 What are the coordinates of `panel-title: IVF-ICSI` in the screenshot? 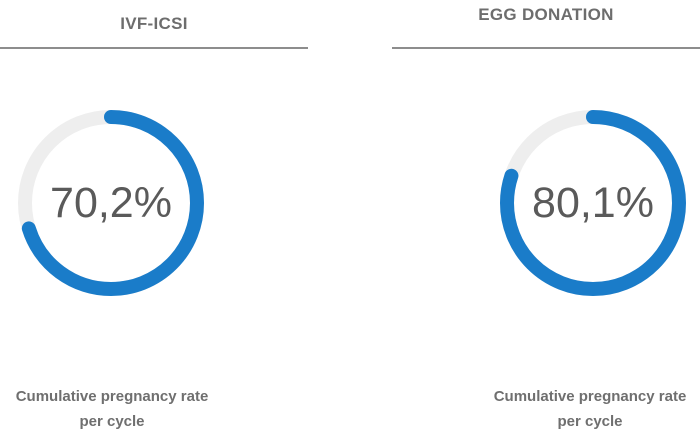 It's located at (154, 23).